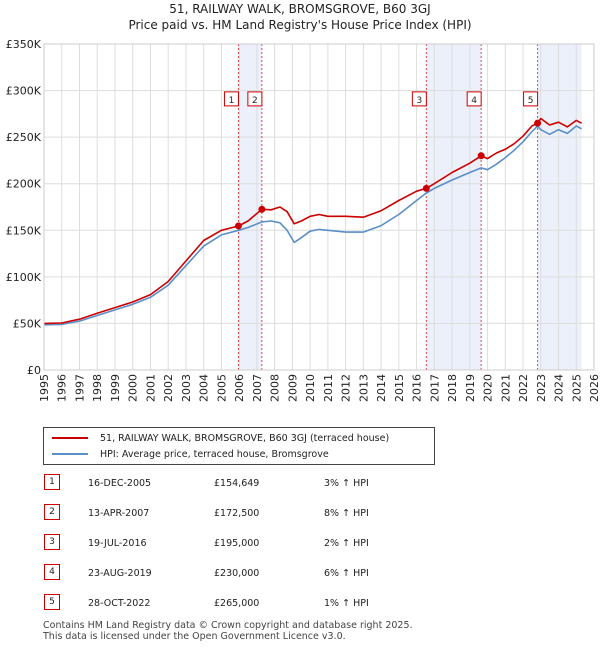  Describe the element at coordinates (505, 388) in the screenshot. I see `x-tick-label: 2021` at that location.